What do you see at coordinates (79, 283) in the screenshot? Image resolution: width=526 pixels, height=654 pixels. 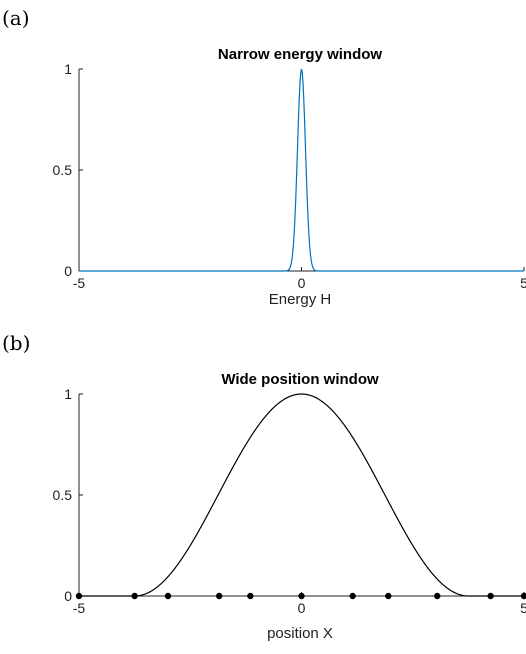 I see `panel-a-x-tick-label: -5` at bounding box center [79, 283].